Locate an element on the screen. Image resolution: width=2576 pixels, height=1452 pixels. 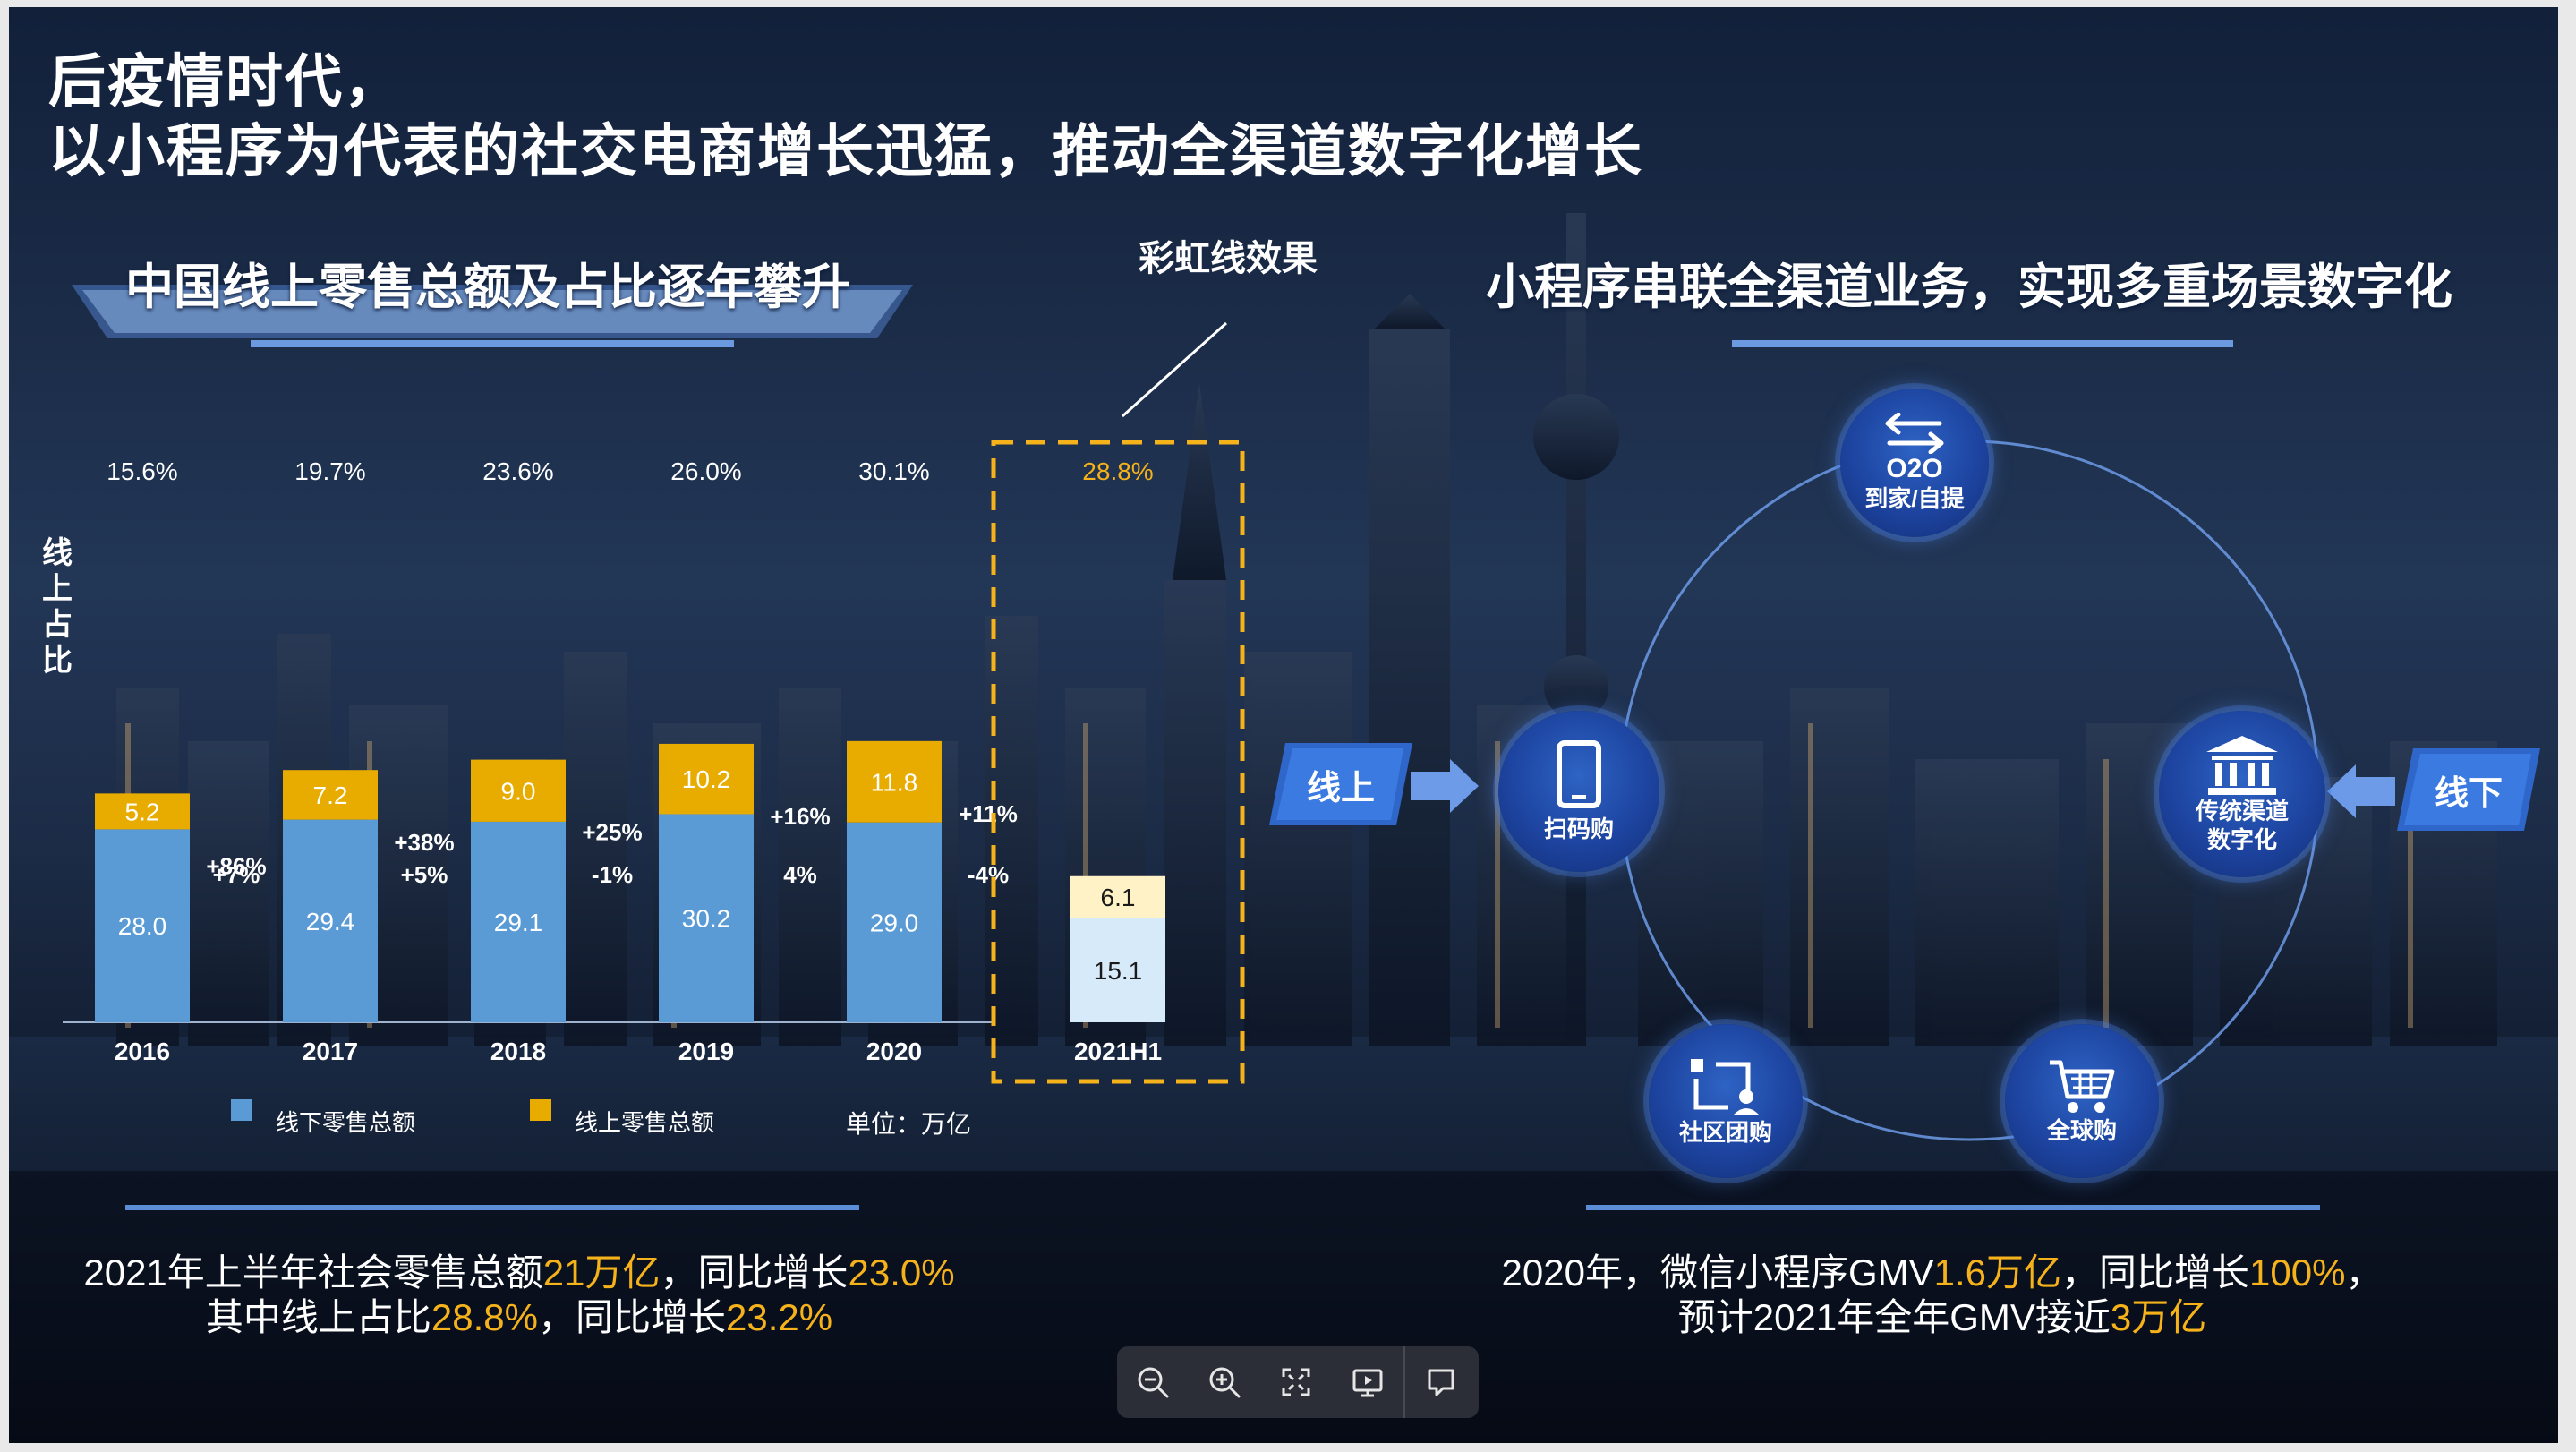
rainbow-line-label: 彩虹线效果 is located at coordinates (1228, 258).